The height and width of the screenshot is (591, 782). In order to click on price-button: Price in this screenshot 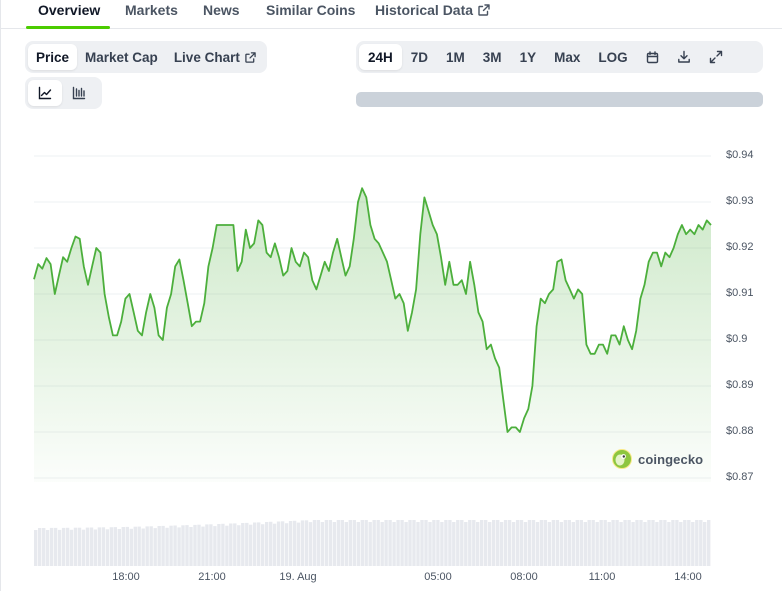, I will do `click(53, 57)`.